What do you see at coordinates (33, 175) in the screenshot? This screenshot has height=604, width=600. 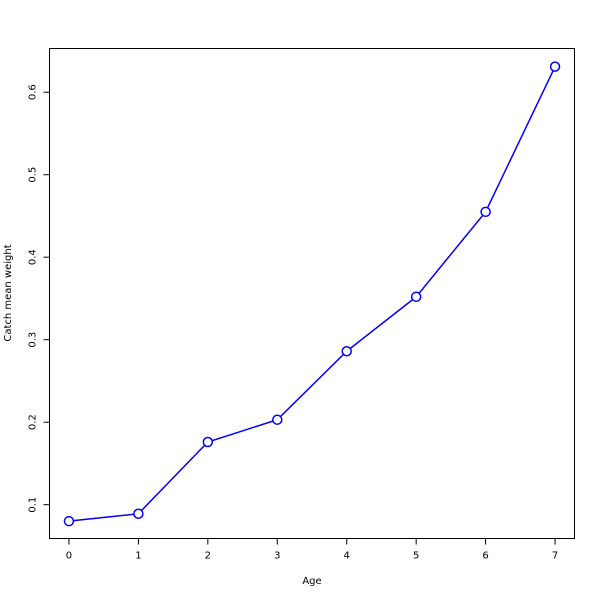 I see `y-tick-label: 0.5` at bounding box center [33, 175].